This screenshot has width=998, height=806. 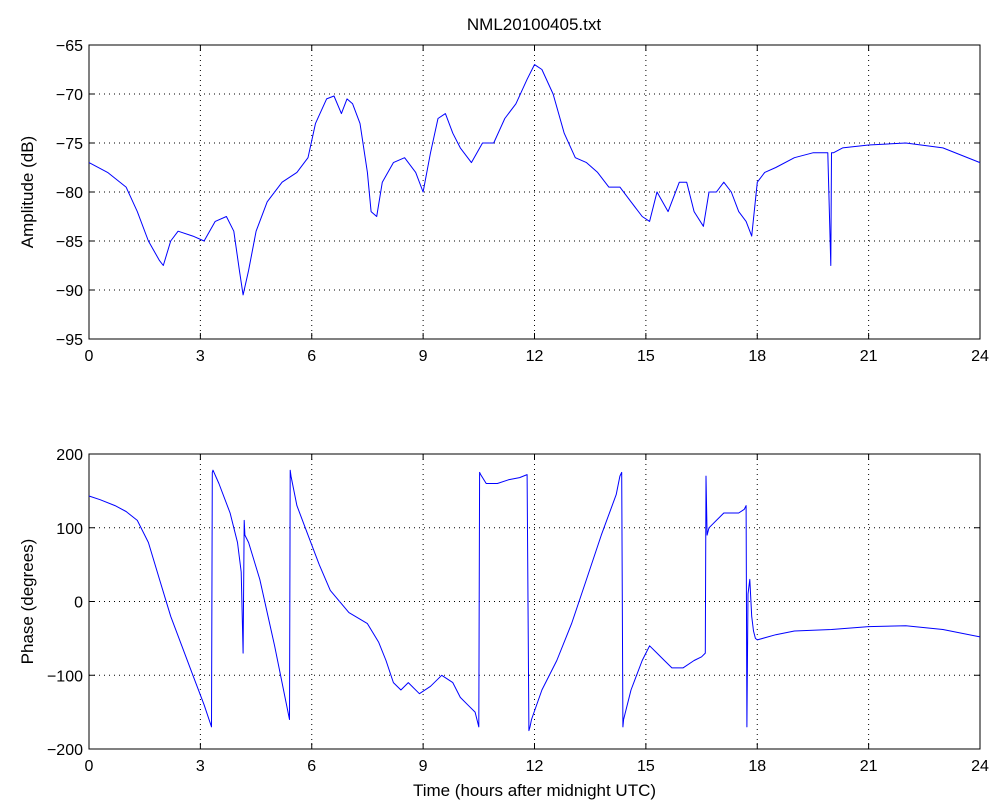 I want to click on phase-y-tick-label: −200, so click(x=65, y=750).